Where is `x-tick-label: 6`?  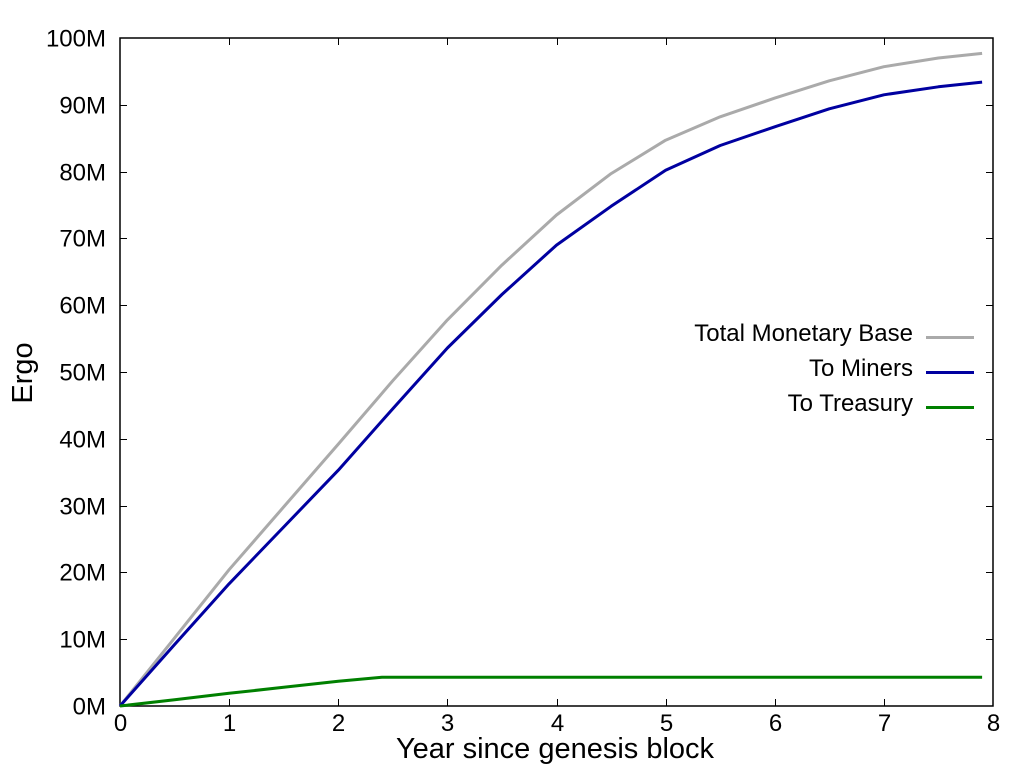 x-tick-label: 6 is located at coordinates (775, 723).